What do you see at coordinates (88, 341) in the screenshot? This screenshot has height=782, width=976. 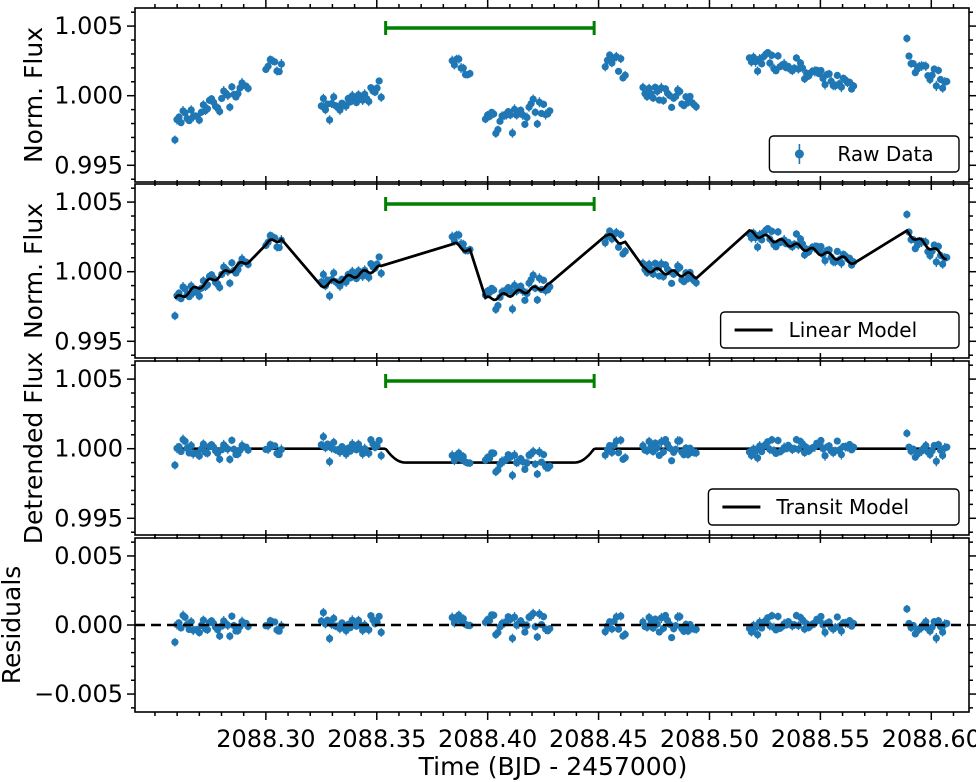 I see `y-tick-label: 0.995` at bounding box center [88, 341].